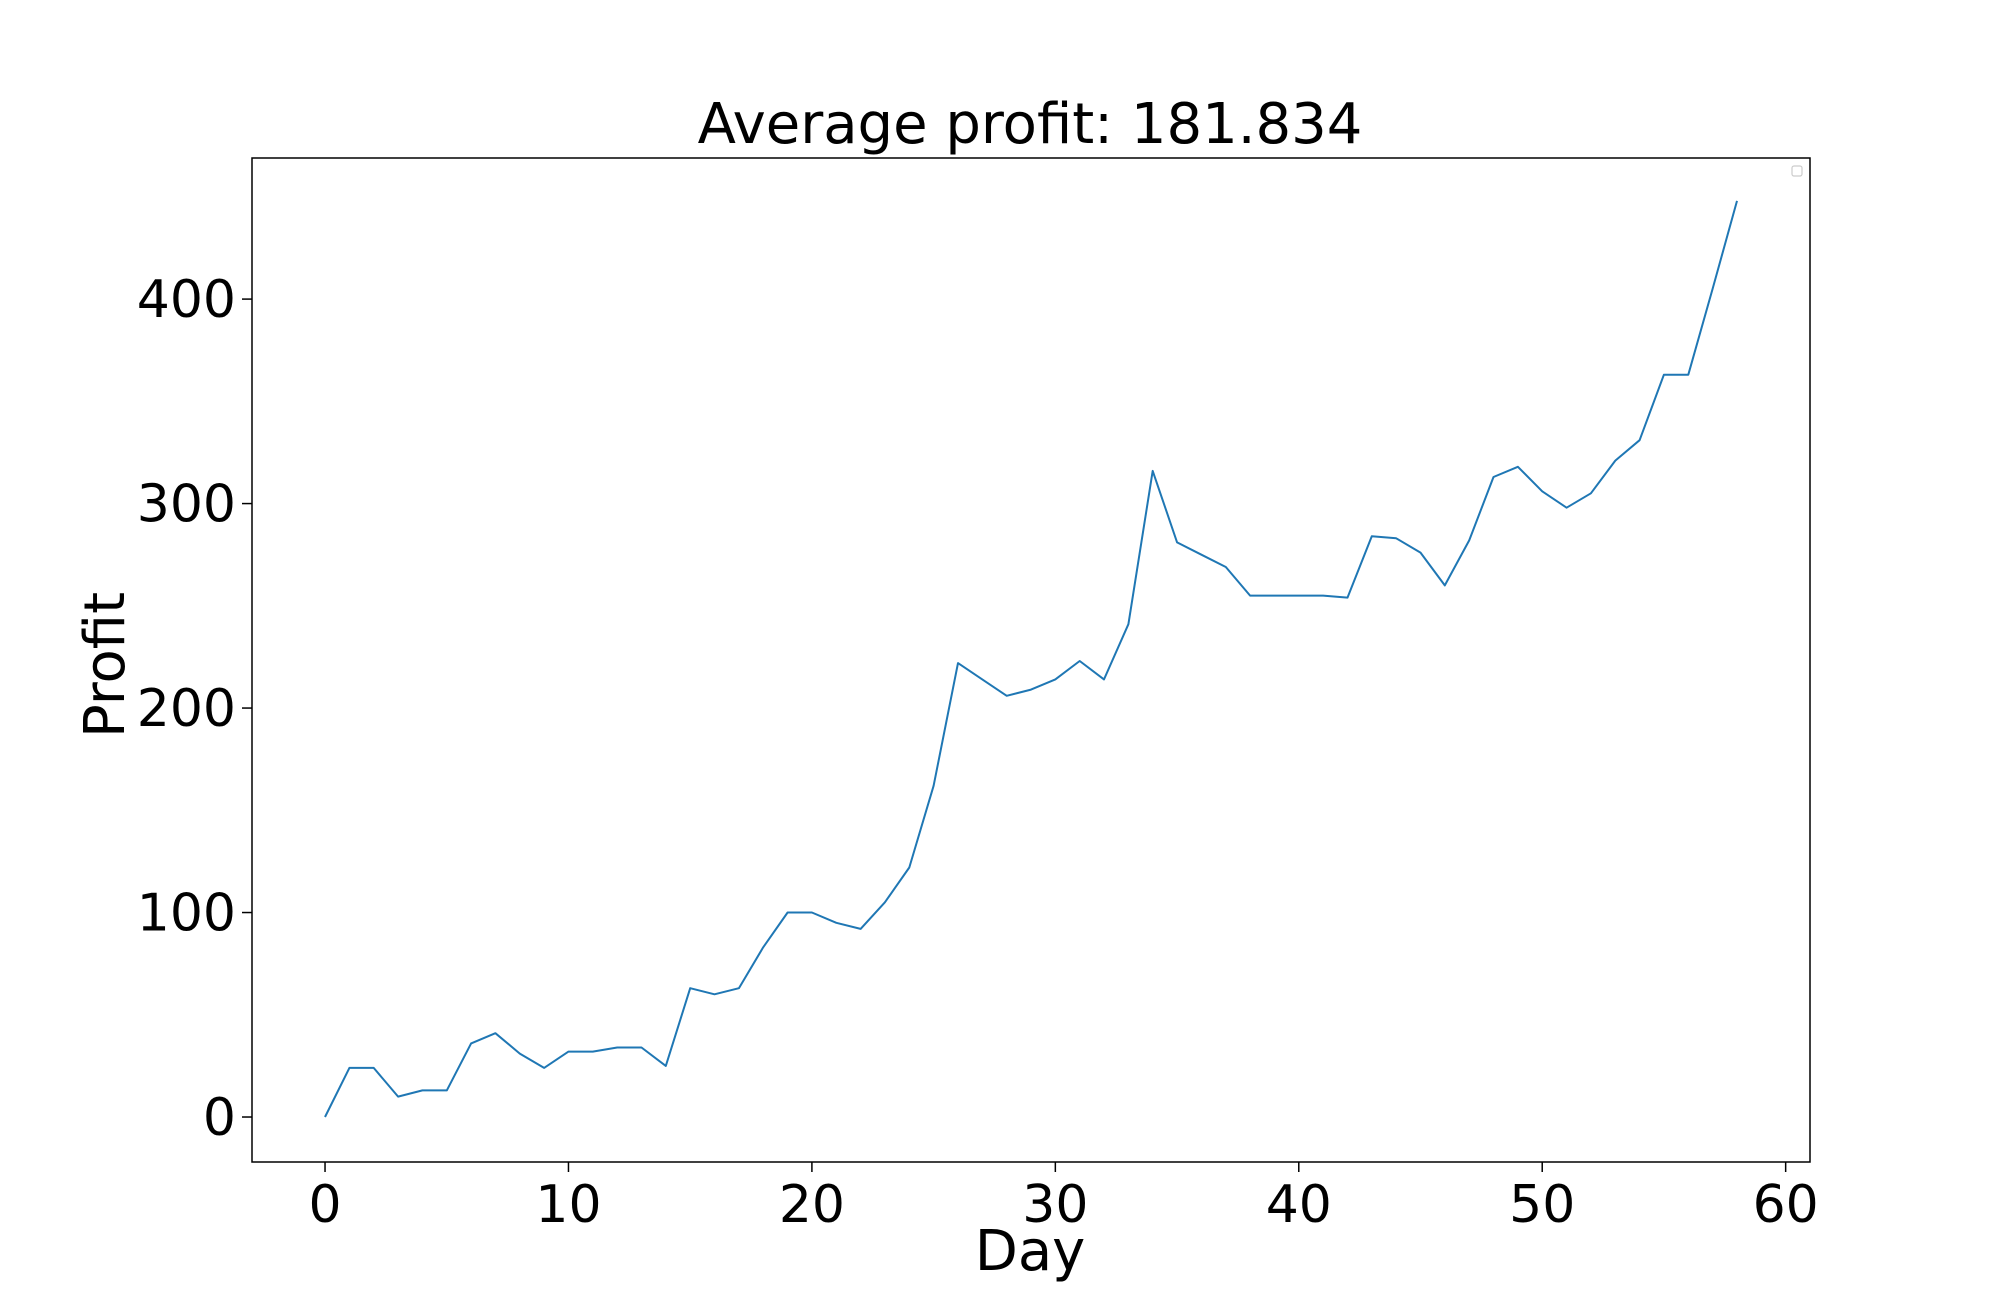 Image resolution: width=2000 pixels, height=1300 pixels. I want to click on y-axis: 0 100 200 300 400, so click(194, 709).